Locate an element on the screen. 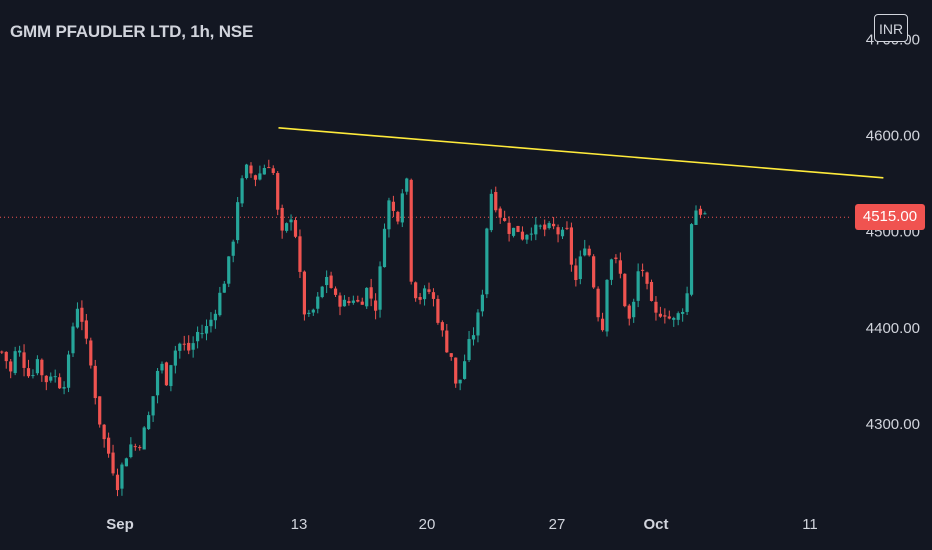  currency-button: INR is located at coordinates (891, 28).